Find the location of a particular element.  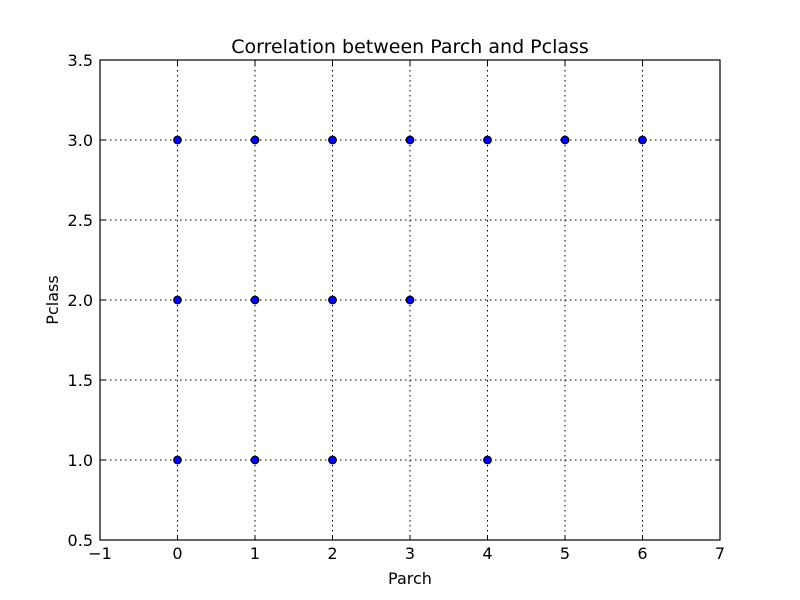

y-tick-label: 1.0 is located at coordinates (80, 460).